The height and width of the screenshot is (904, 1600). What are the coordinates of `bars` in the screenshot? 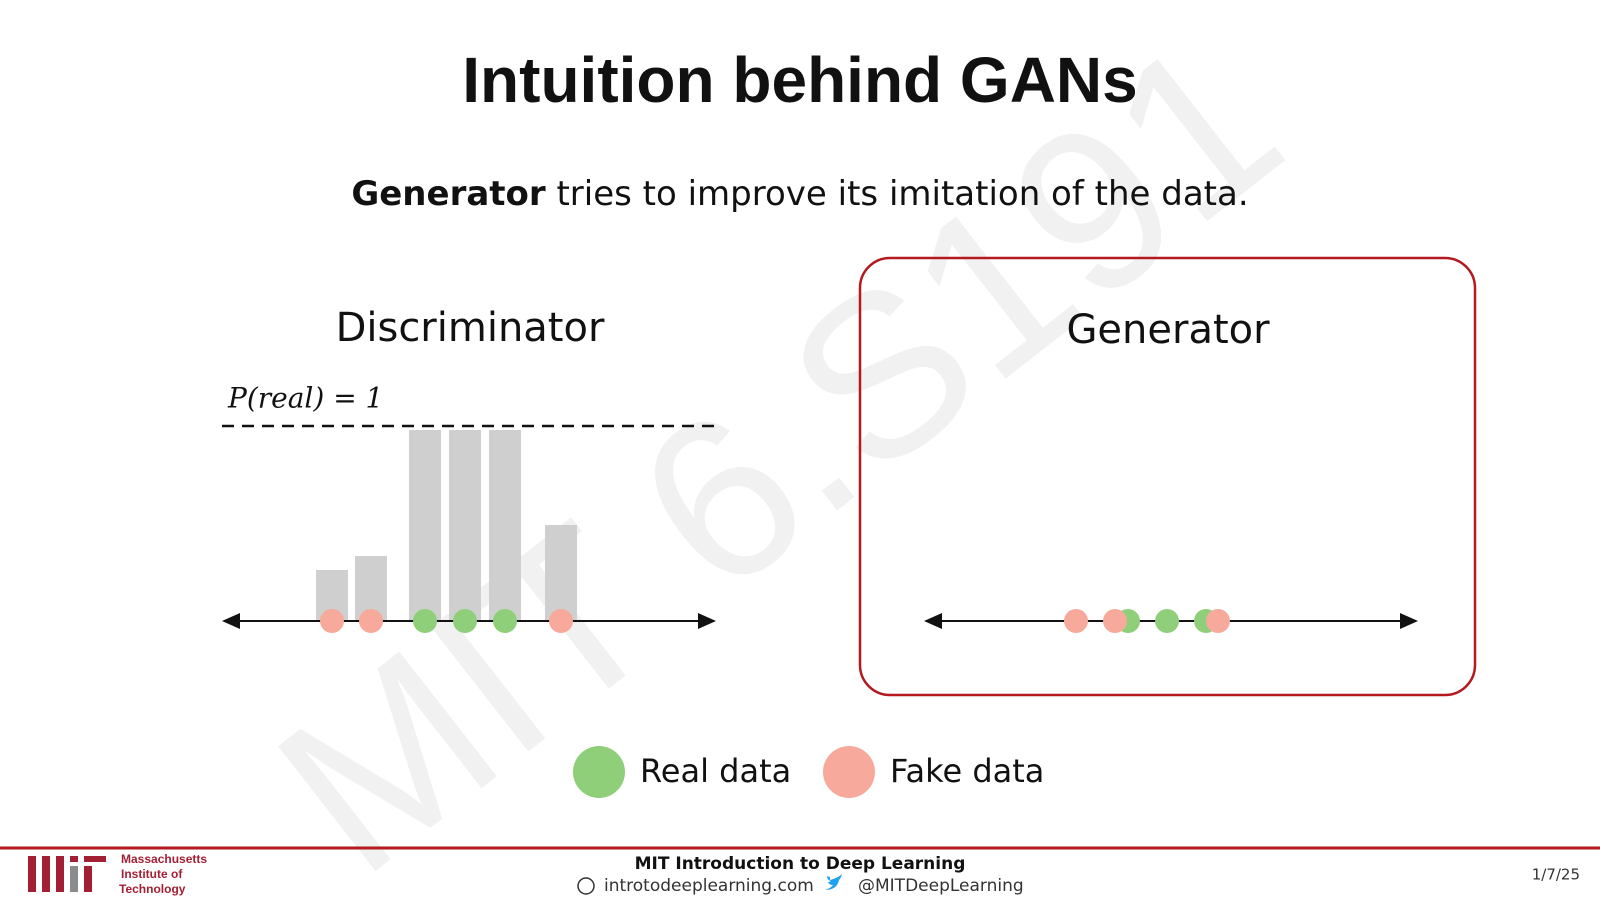 It's located at (446, 525).